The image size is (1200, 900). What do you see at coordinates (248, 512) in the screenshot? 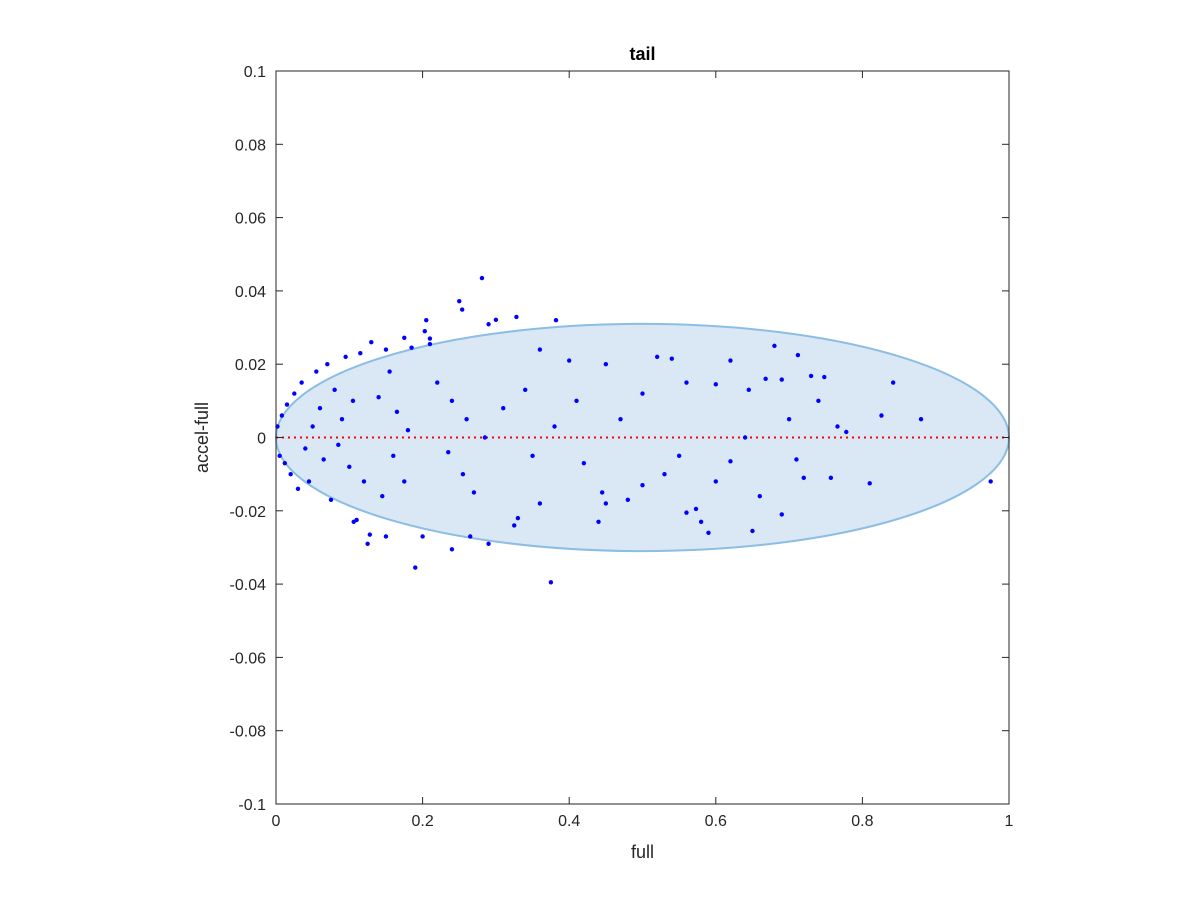
I see `y-tick-label: -0.02` at bounding box center [248, 512].